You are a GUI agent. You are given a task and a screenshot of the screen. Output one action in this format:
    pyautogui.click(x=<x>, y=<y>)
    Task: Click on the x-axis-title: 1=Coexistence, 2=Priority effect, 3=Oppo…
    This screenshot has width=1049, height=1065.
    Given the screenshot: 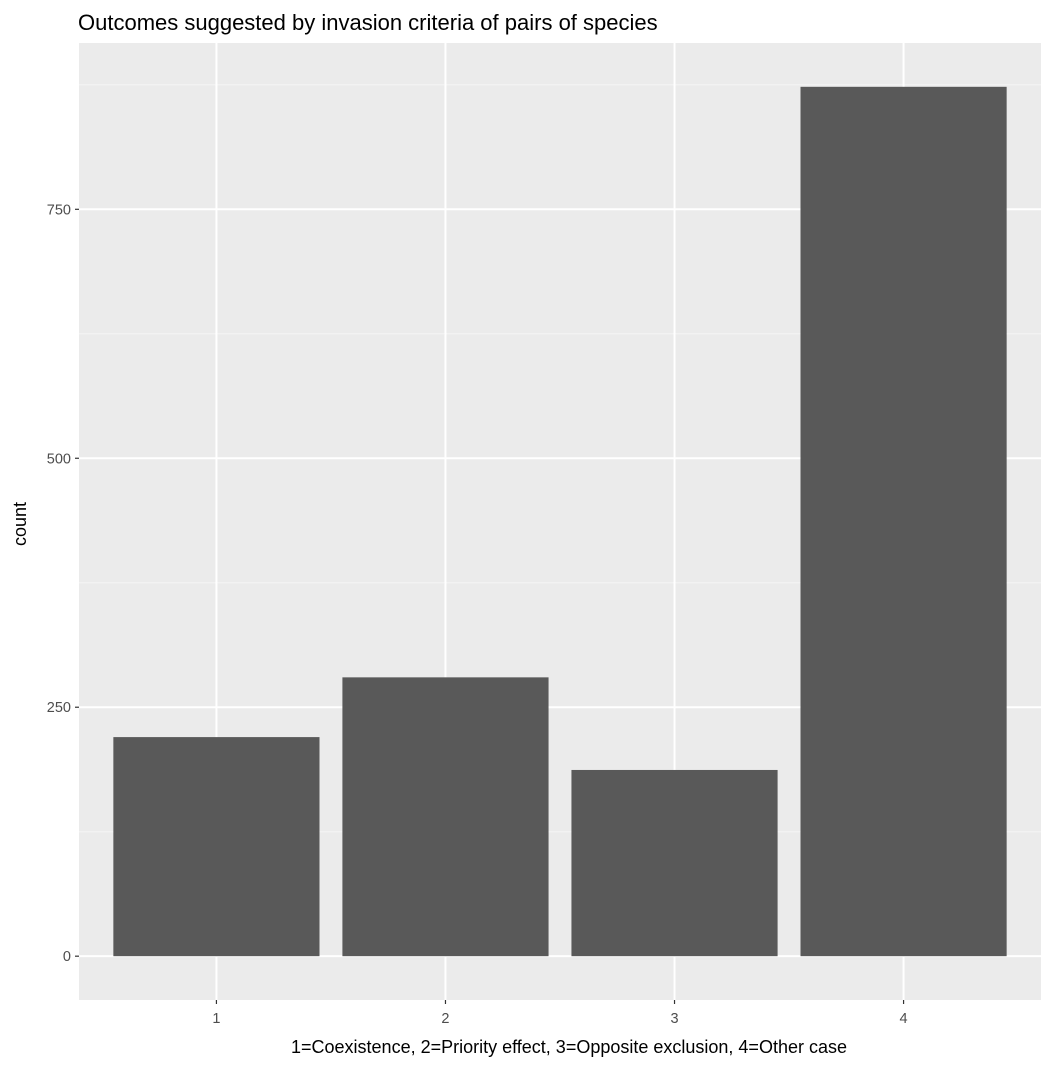 What is the action you would take?
    pyautogui.click(x=569, y=1047)
    